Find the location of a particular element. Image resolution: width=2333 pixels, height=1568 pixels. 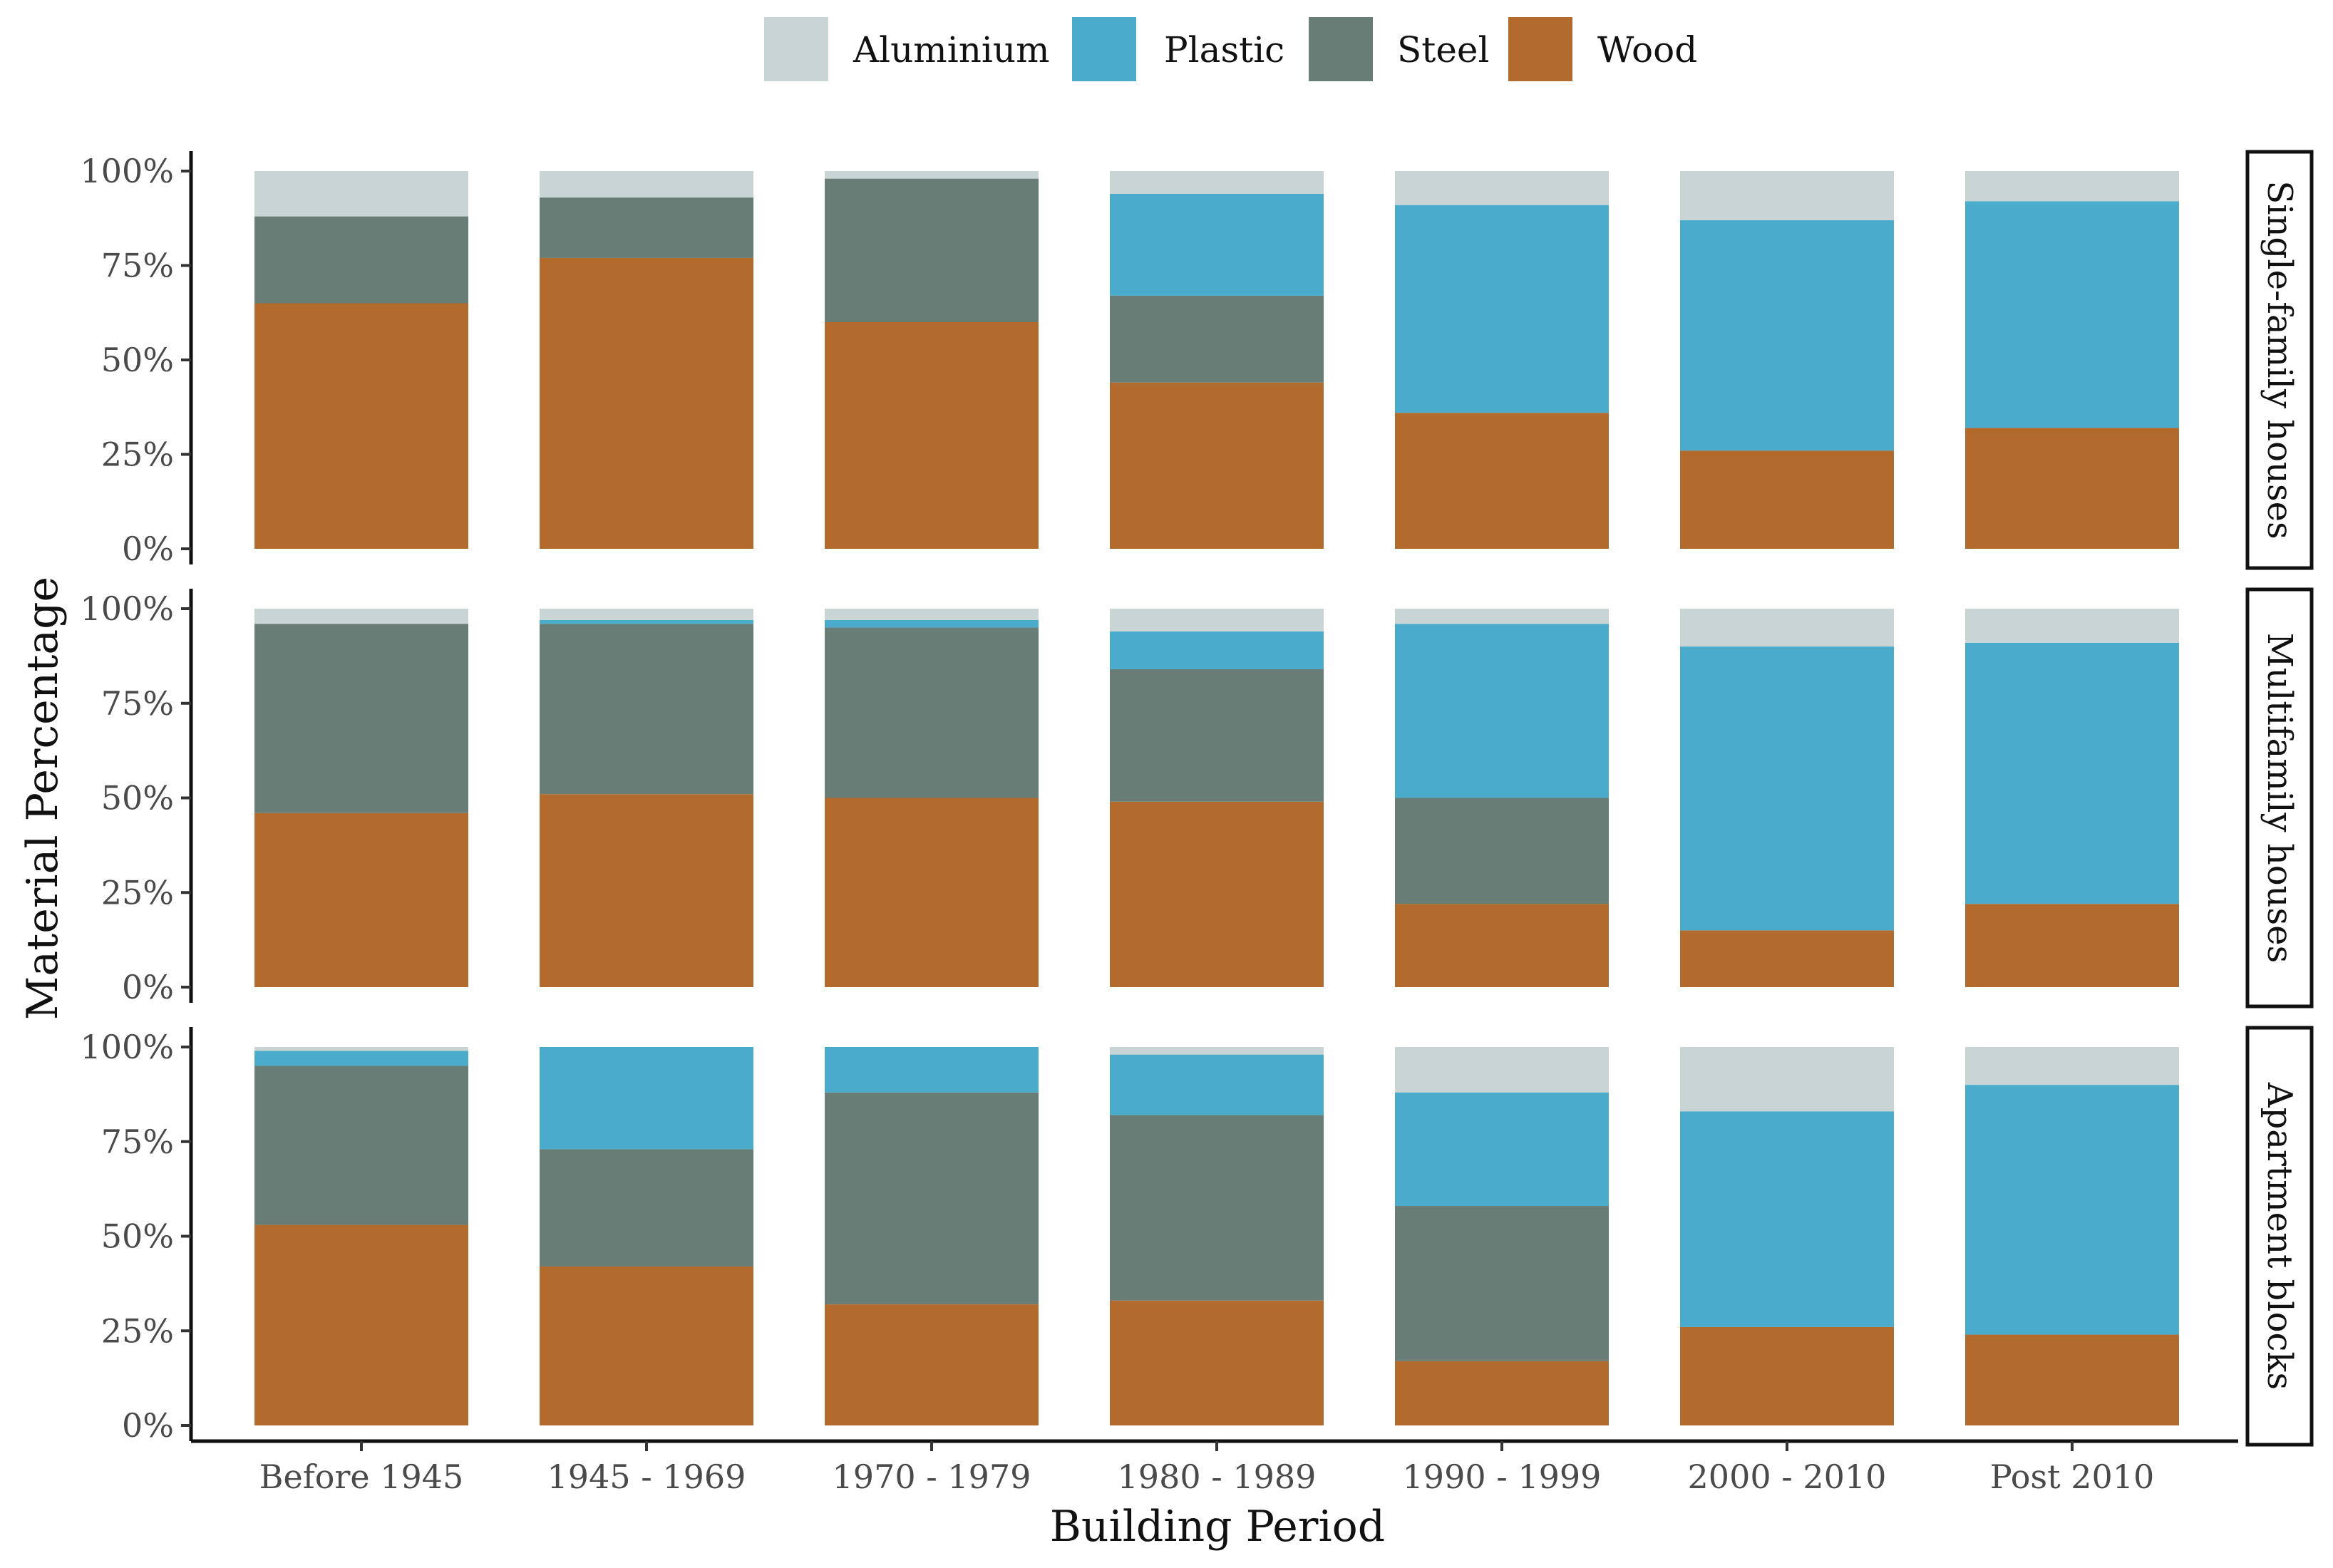

y-axis-title: Material Percentage is located at coordinates (43, 799).